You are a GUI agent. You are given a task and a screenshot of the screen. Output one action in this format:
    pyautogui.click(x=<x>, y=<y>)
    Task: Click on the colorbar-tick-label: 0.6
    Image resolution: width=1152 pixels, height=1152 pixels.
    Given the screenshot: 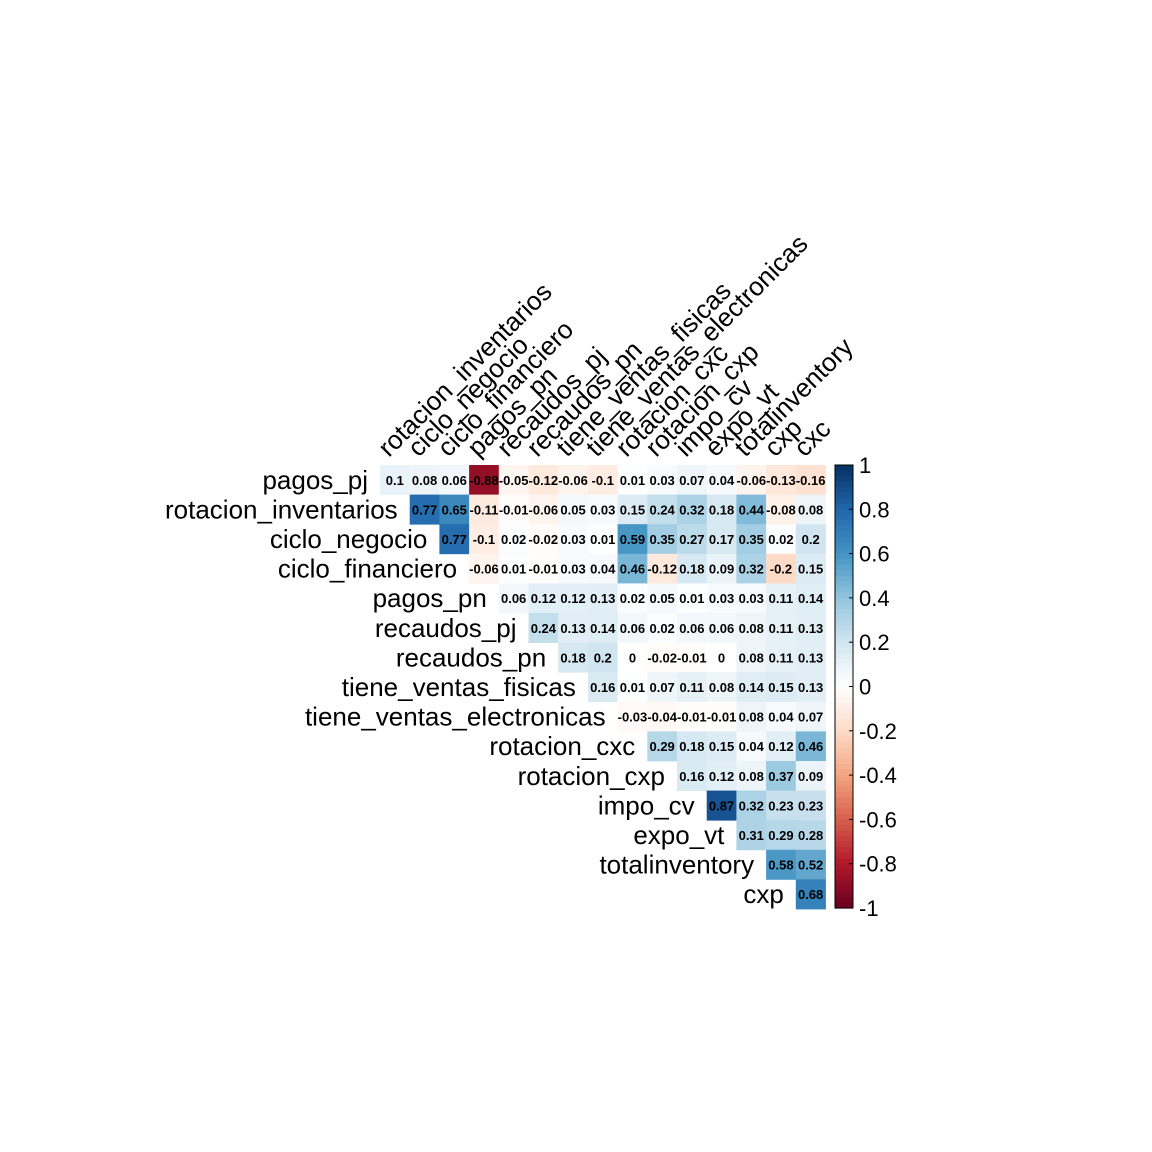 What is the action you would take?
    pyautogui.click(x=874, y=554)
    